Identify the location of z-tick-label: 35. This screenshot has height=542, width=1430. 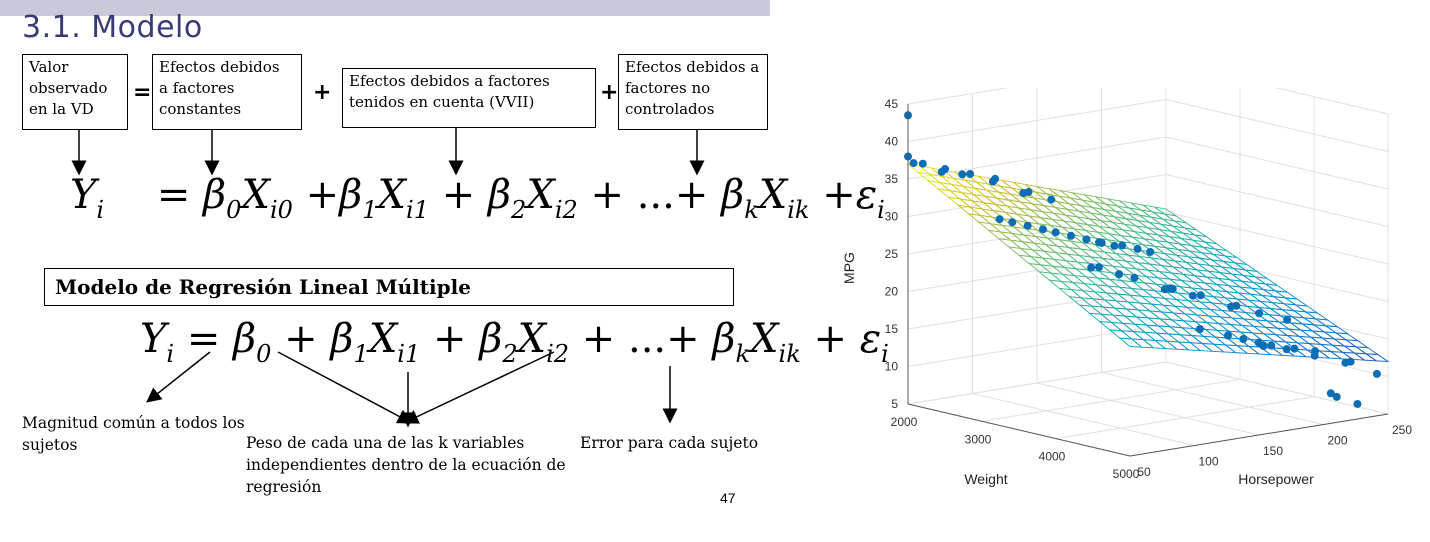
(892, 179).